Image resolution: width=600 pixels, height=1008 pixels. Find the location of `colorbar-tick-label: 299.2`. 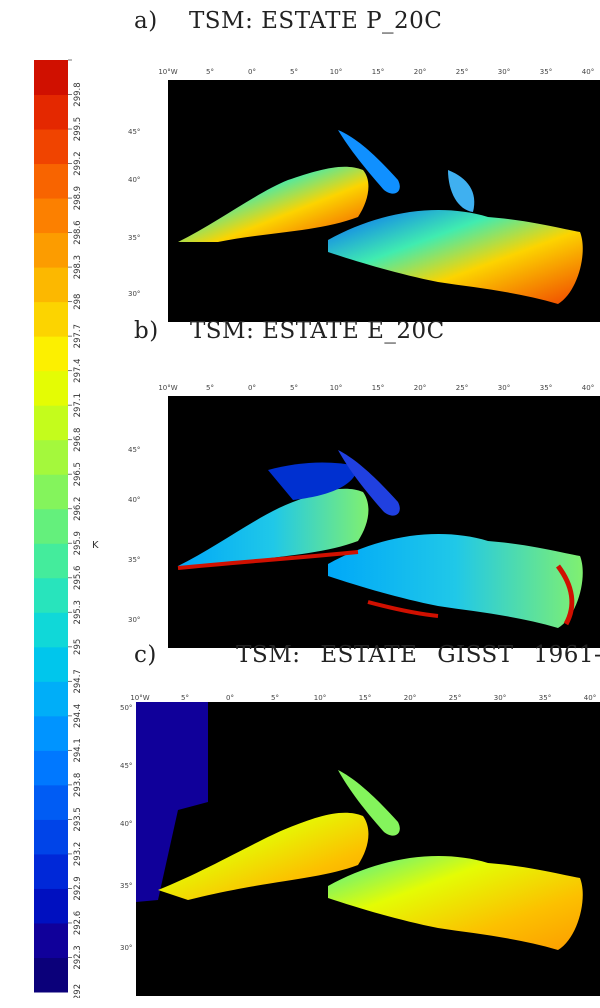

colorbar-tick-label: 299.2 is located at coordinates (78, 163).